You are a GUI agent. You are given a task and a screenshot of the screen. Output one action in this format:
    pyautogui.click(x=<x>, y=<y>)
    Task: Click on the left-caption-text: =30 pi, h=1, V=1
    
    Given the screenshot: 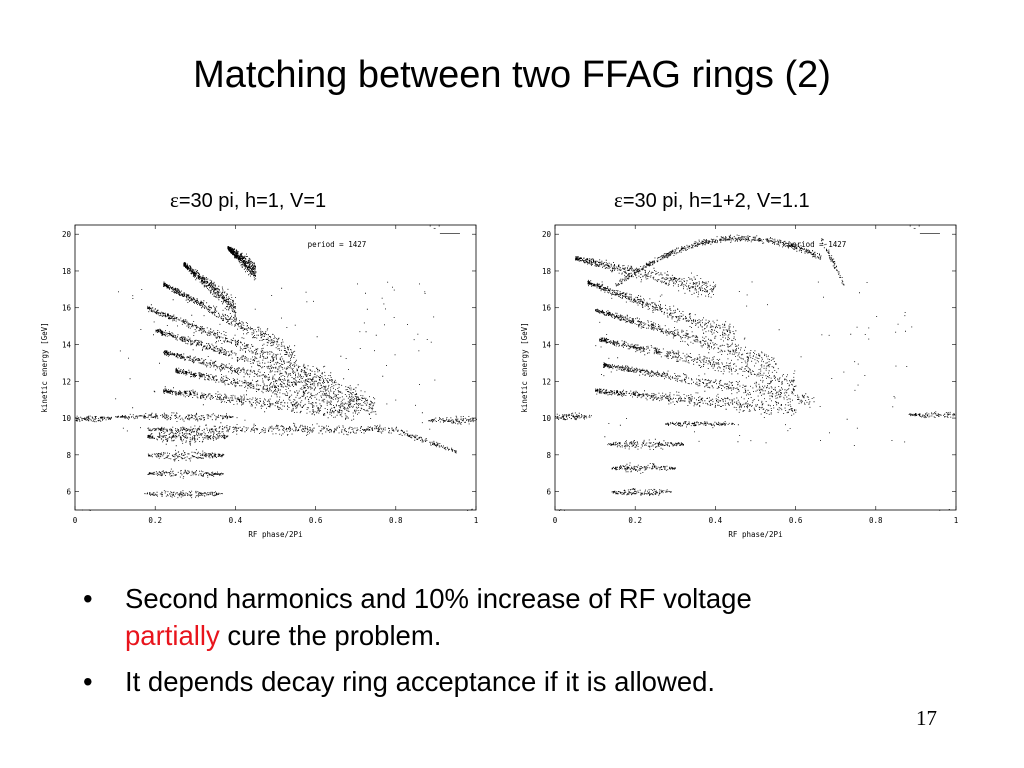 What is the action you would take?
    pyautogui.click(x=252, y=201)
    